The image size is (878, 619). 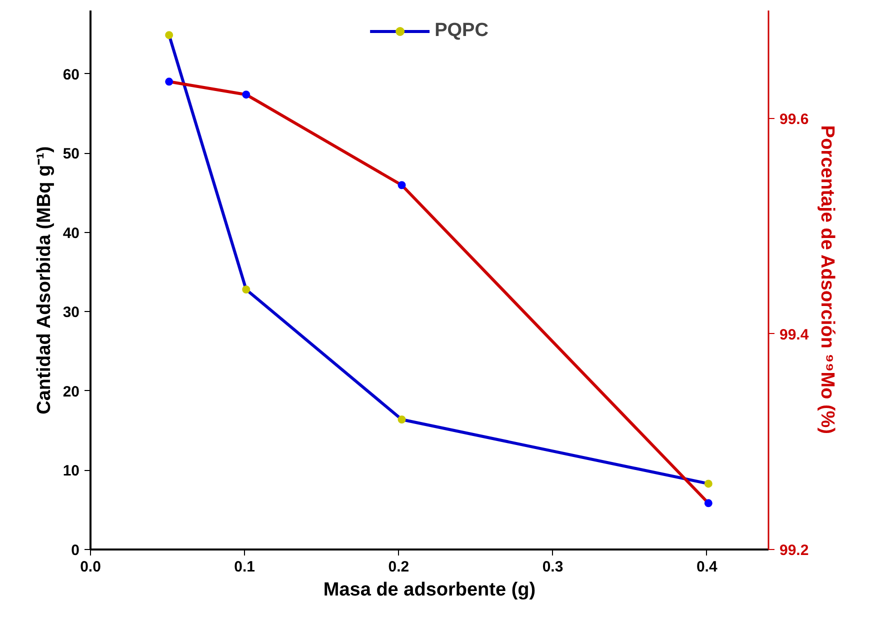 I want to click on y-tick-label: 60, so click(x=71, y=75).